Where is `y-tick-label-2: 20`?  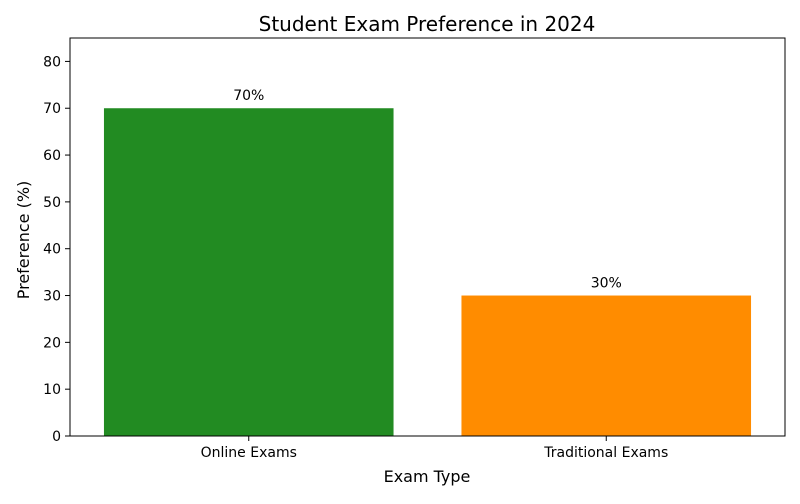 y-tick-label-2: 20 is located at coordinates (52, 343).